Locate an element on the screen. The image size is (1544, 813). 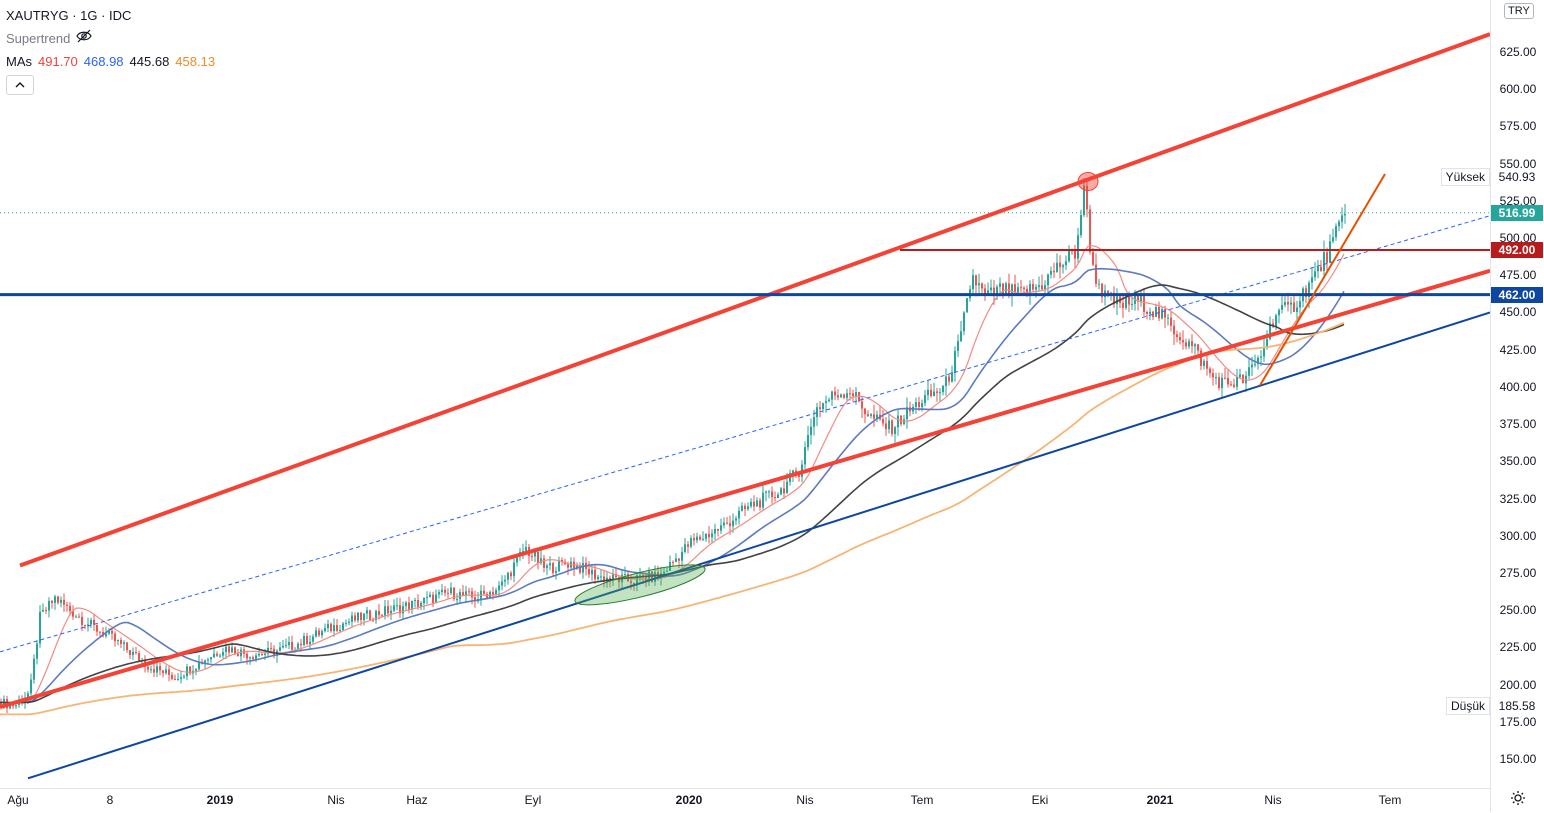
time-label: Eyl is located at coordinates (533, 800).